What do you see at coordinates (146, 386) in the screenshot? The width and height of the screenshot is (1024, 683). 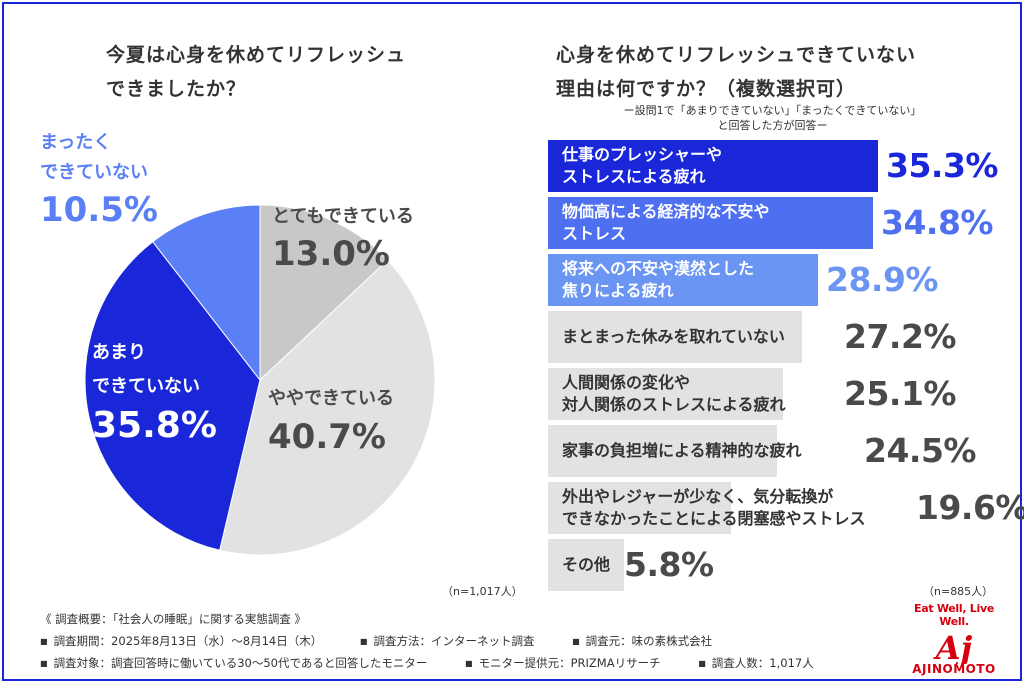 I see `pie-cat-amari-line2: できていない` at bounding box center [146, 386].